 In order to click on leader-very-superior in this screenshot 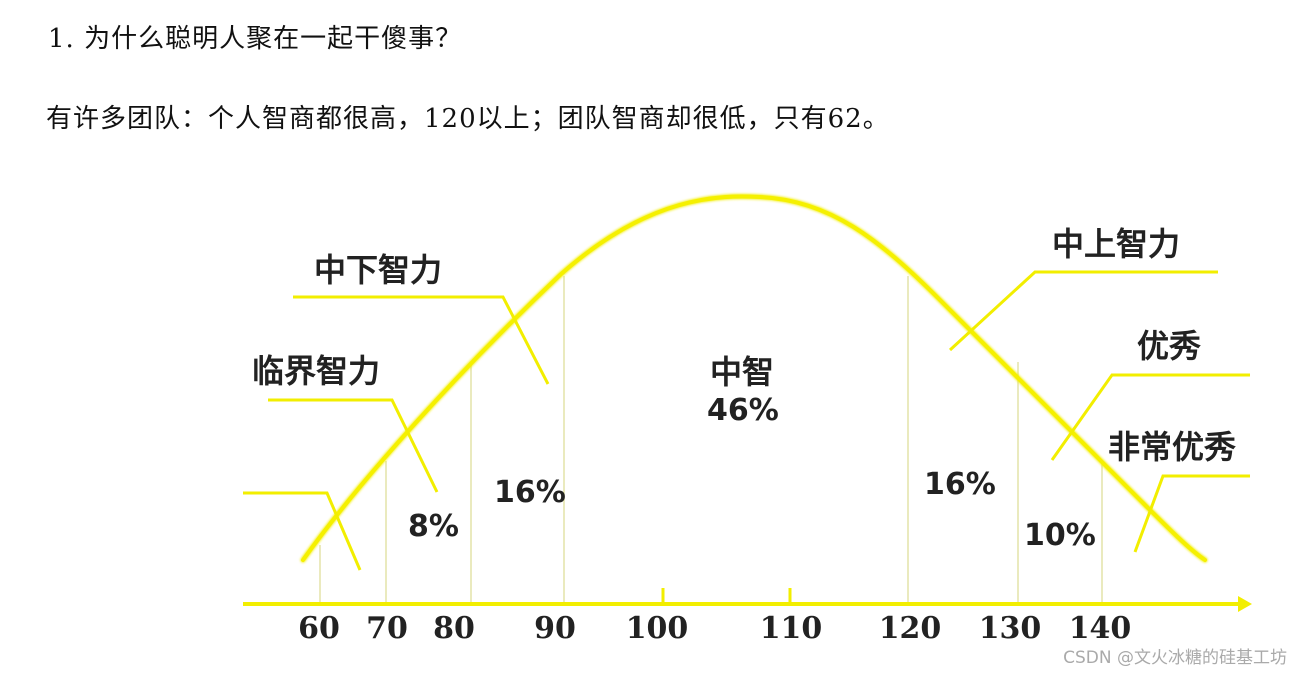, I will do `click(1191, 513)`.